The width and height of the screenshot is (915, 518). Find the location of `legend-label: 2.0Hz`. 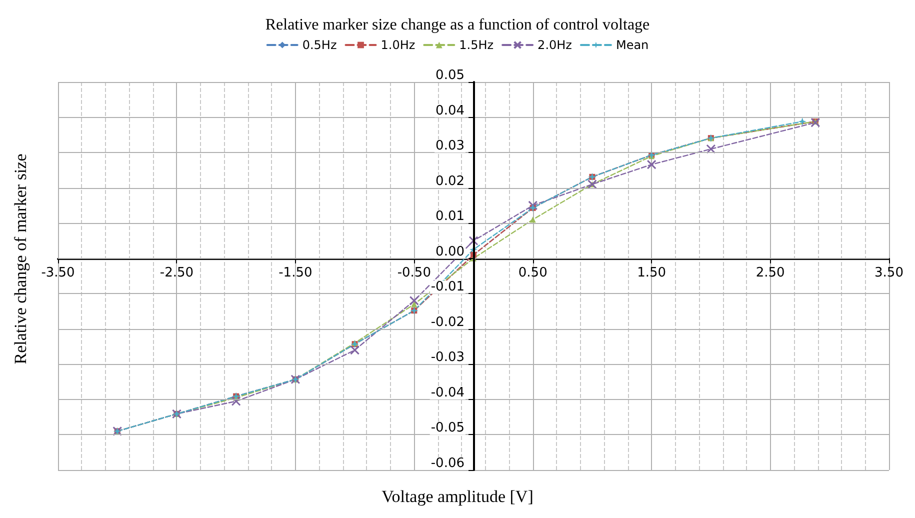

legend-label: 2.0Hz is located at coordinates (555, 45).